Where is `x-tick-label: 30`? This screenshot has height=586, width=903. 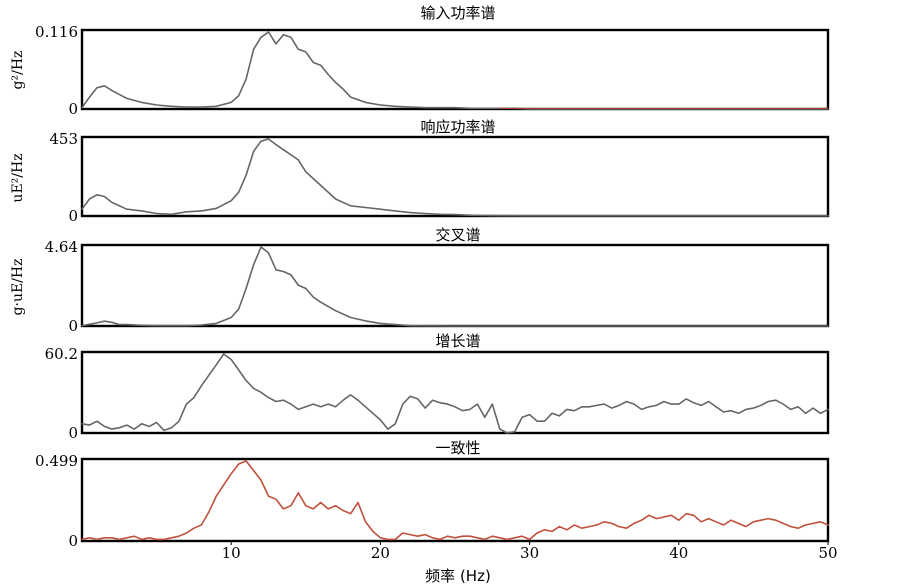 x-tick-label: 30 is located at coordinates (529, 553).